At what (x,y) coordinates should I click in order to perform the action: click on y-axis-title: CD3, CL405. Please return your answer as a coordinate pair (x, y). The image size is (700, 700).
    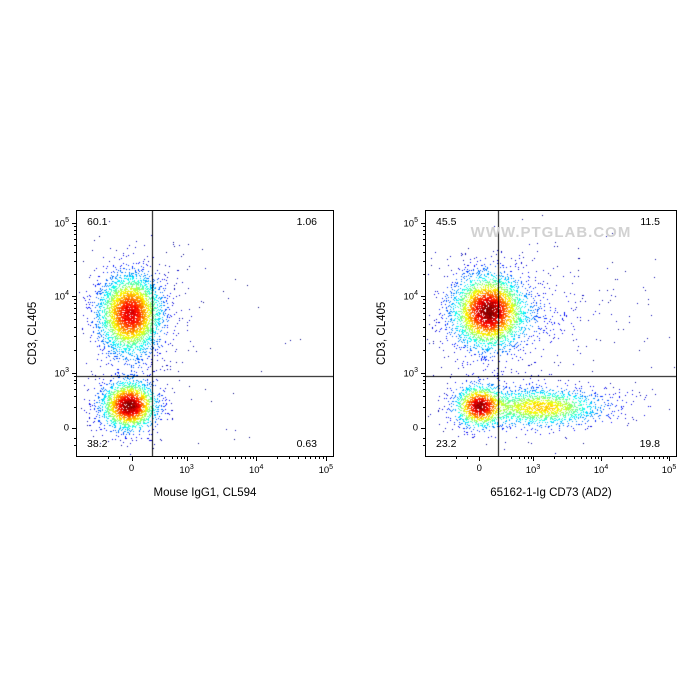
    Looking at the image, I should click on (382, 333).